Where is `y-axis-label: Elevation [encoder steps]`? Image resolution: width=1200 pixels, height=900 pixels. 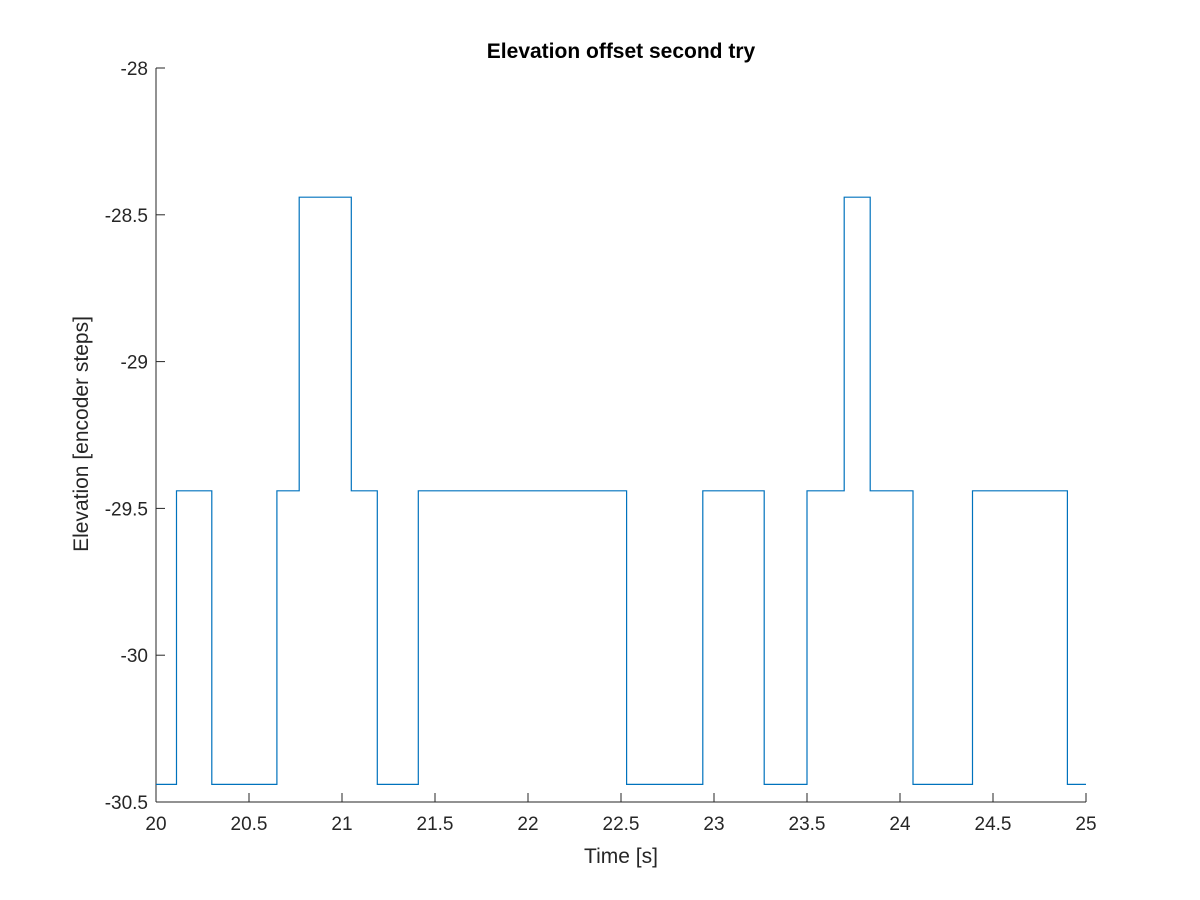 y-axis-label: Elevation [encoder steps] is located at coordinates (81, 434).